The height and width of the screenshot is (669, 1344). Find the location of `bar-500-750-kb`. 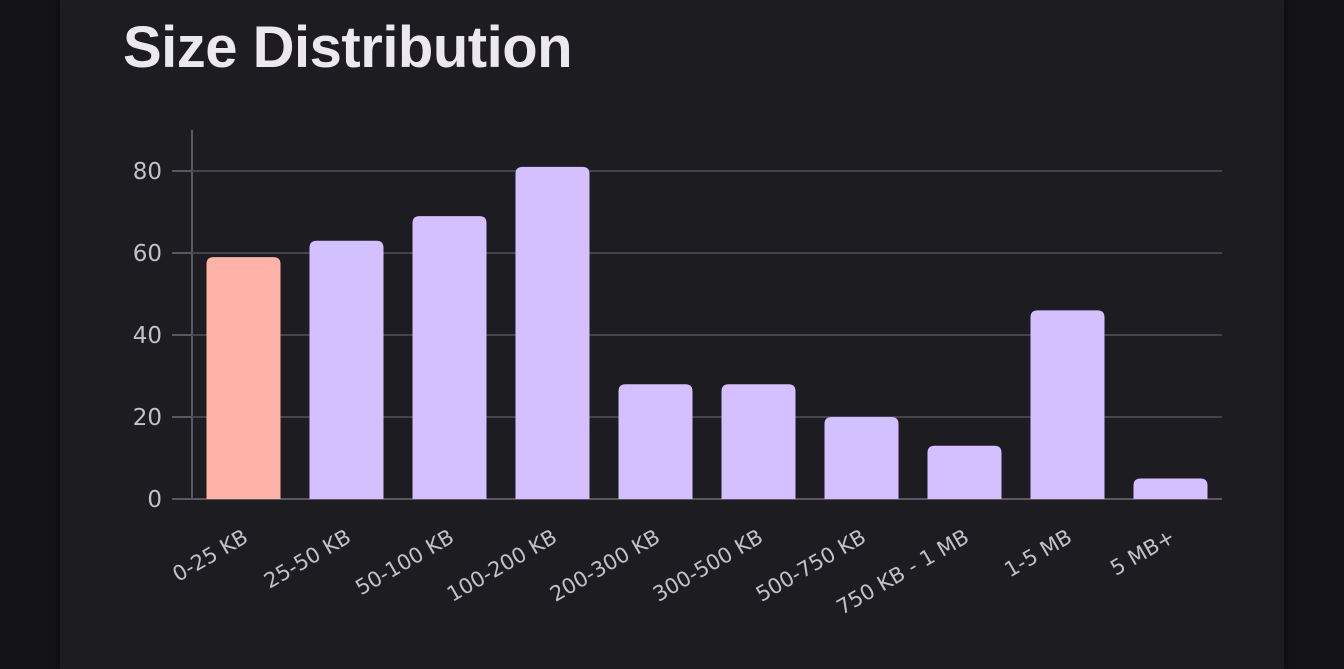

bar-500-750-kb is located at coordinates (861, 458).